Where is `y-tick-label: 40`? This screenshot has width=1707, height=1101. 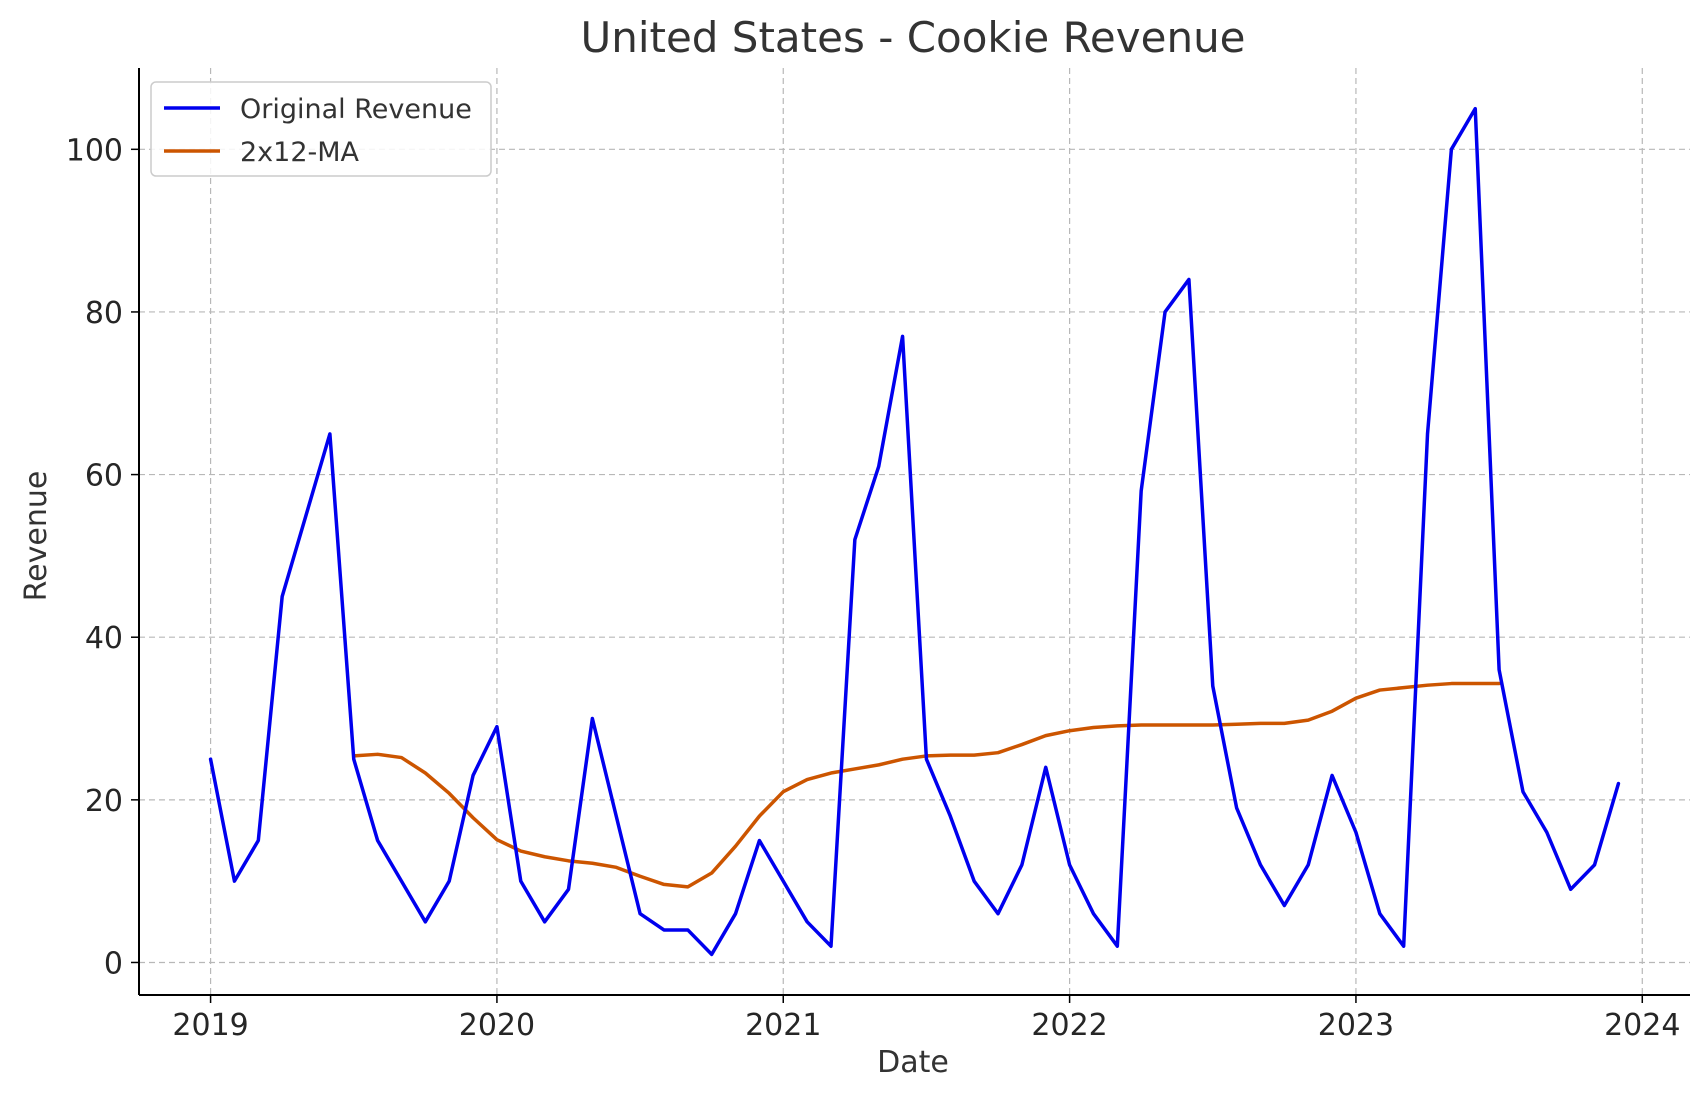
y-tick-label: 40 is located at coordinates (104, 638).